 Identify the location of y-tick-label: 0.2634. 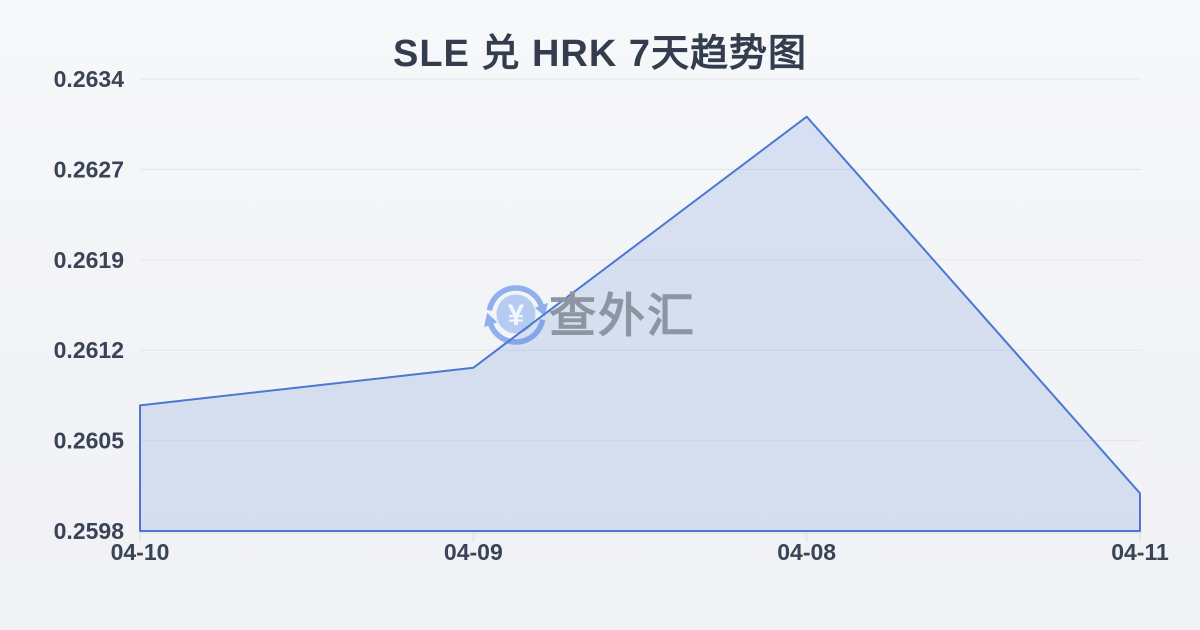
(89, 79).